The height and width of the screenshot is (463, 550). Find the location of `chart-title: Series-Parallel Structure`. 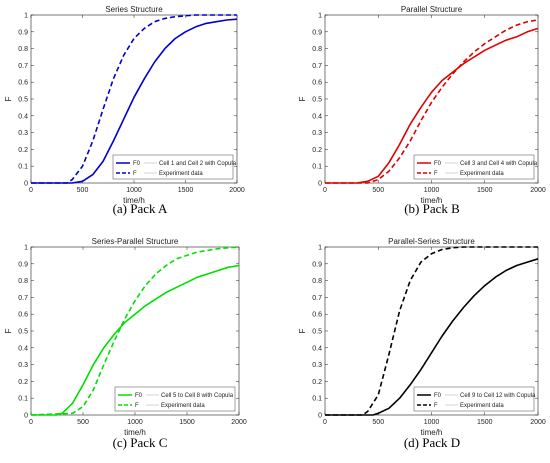

chart-title: Series-Parallel Structure is located at coordinates (135, 241).